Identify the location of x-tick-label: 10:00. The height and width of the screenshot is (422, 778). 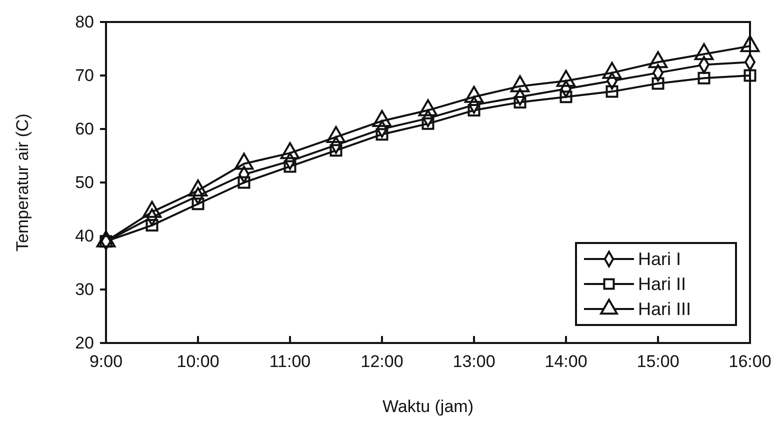
(198, 362).